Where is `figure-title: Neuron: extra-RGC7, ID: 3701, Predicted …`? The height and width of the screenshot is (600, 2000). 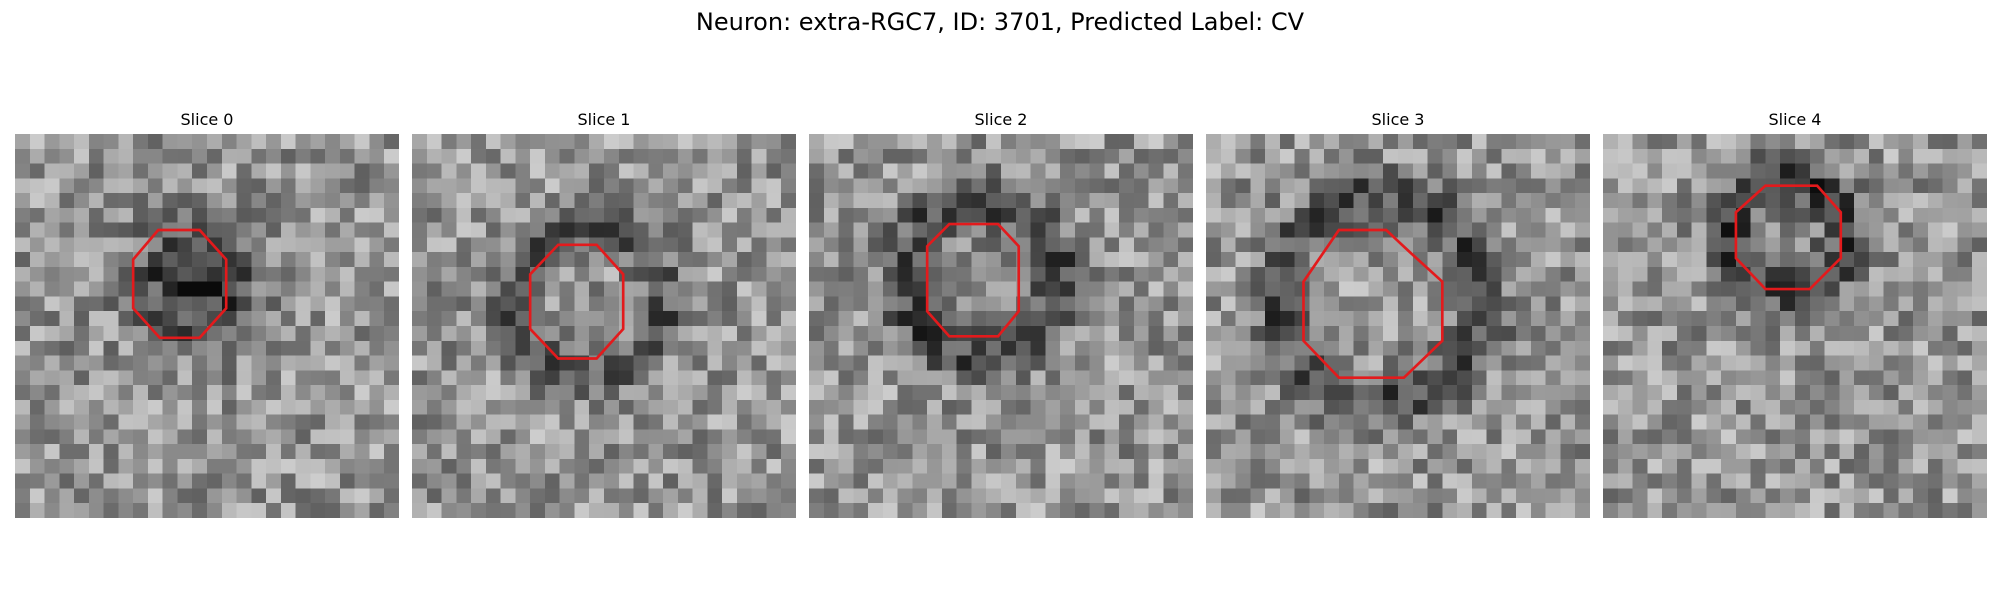 figure-title: Neuron: extra-RGC7, ID: 3701, Predicted … is located at coordinates (1000, 22).